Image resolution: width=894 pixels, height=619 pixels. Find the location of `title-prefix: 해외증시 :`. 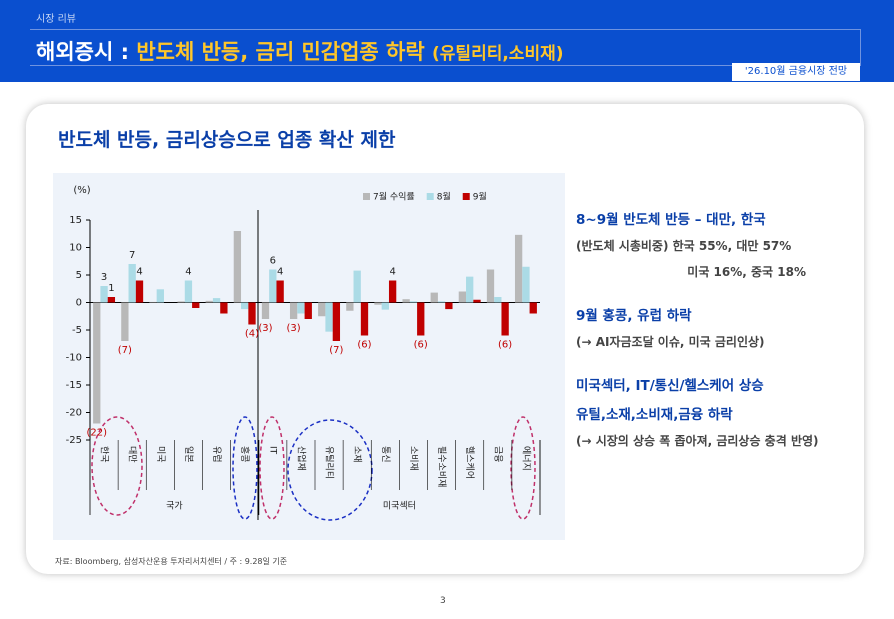

title-prefix: 해외증시 : is located at coordinates (86, 52).